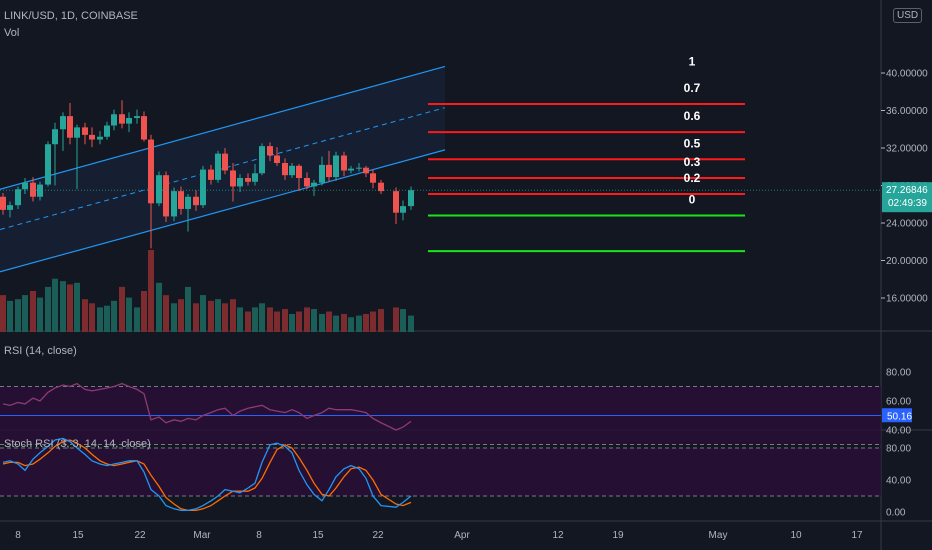 Image resolution: width=932 pixels, height=550 pixels. Describe the element at coordinates (907, 224) in the screenshot. I see `price-axis-label: 24.00000` at that location.